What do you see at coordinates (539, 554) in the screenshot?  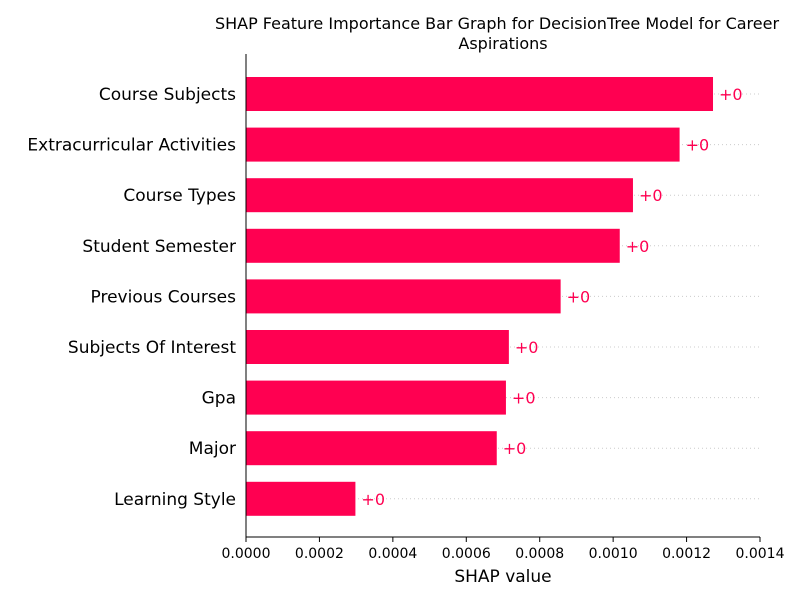 I see `x-tick-label: 0.0008` at bounding box center [539, 554].